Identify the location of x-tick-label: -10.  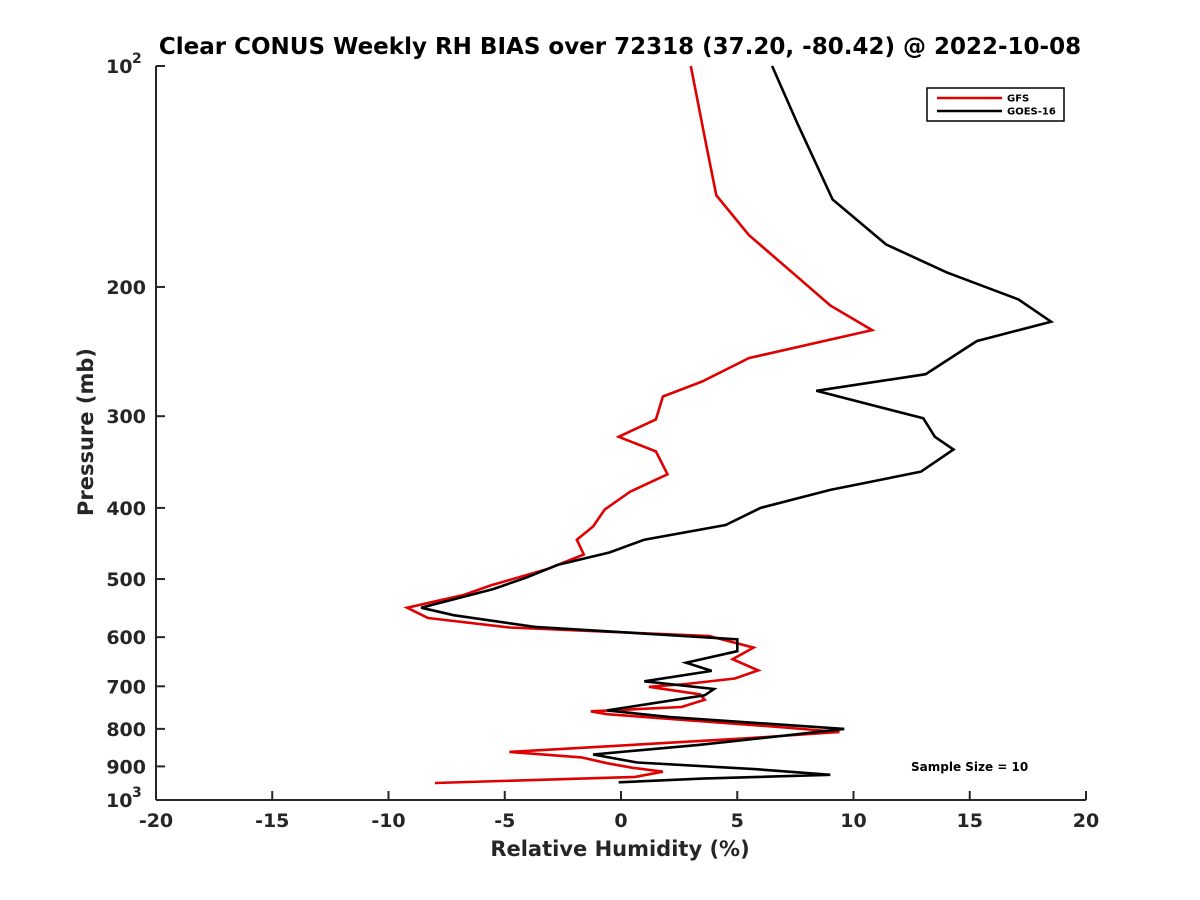
(388, 821).